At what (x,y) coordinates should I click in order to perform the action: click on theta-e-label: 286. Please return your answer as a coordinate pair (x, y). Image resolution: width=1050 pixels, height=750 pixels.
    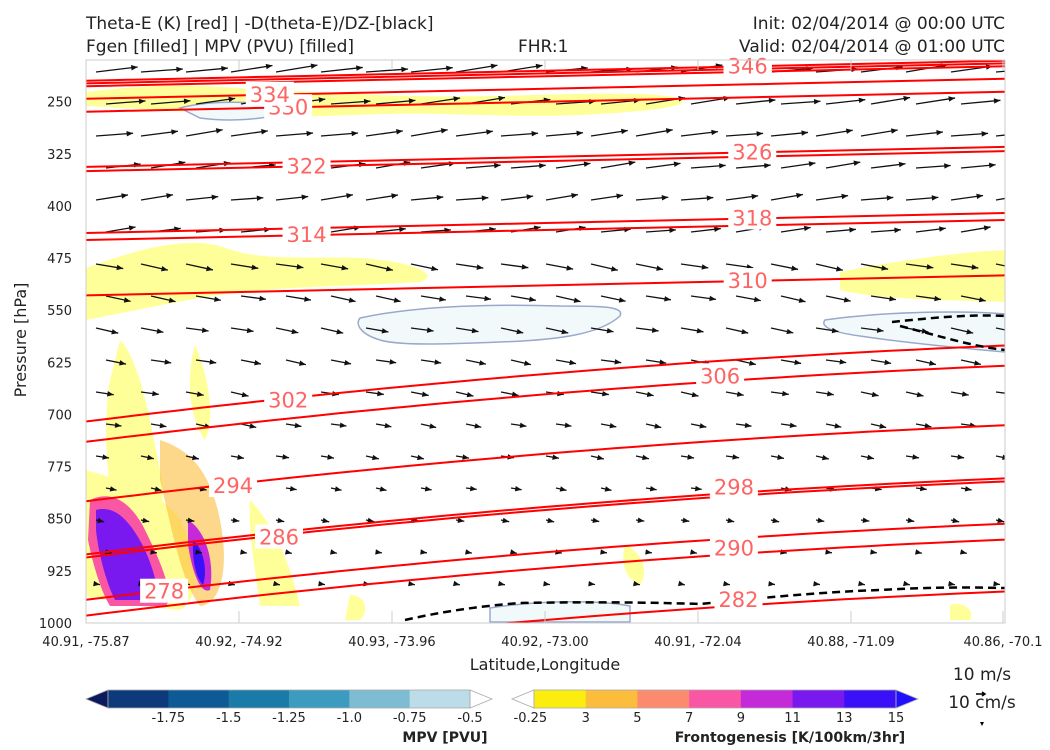
    Looking at the image, I should click on (279, 538).